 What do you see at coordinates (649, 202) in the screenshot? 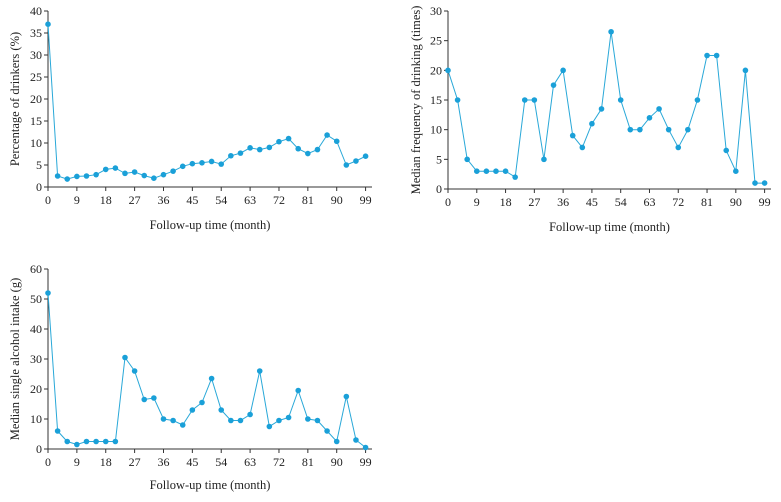
I see `x-tick-label: 63` at bounding box center [649, 202].